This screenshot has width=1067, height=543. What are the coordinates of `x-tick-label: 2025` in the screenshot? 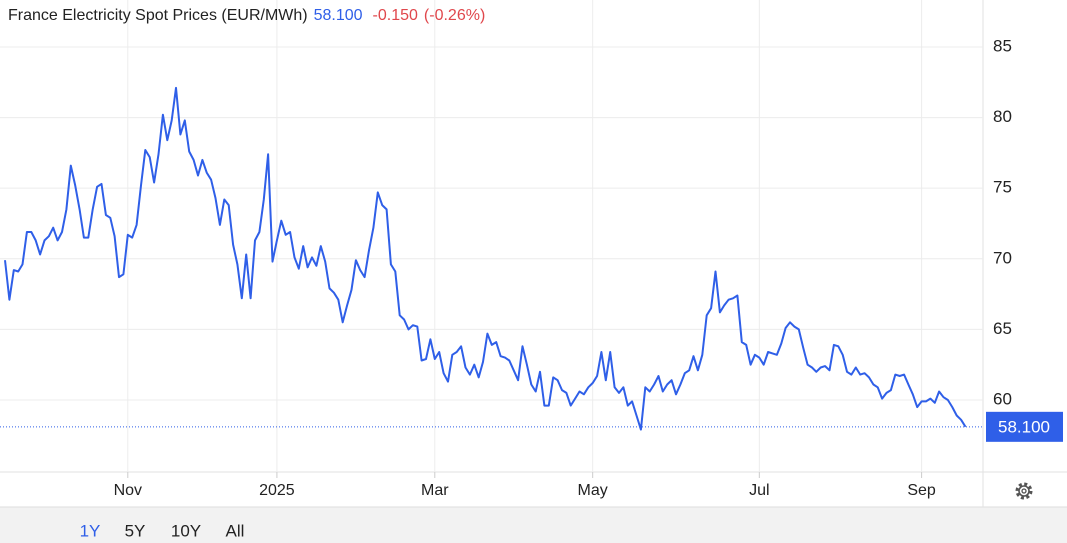 It's located at (277, 490).